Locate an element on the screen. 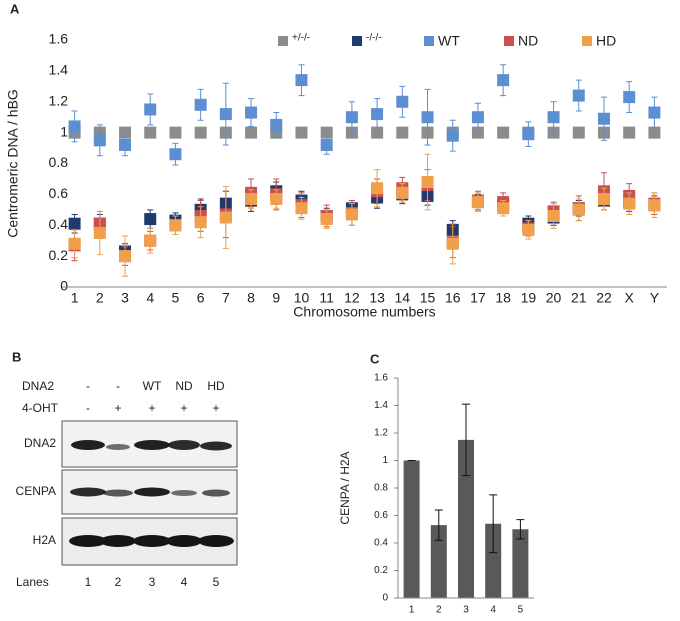  panel-label: A is located at coordinates (15, 8).